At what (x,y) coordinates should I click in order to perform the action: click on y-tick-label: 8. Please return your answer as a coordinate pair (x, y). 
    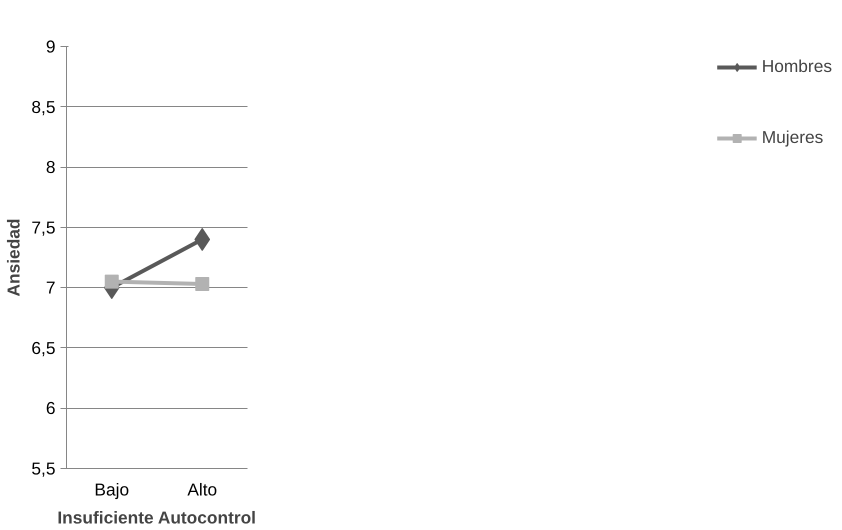
    Looking at the image, I should click on (51, 167).